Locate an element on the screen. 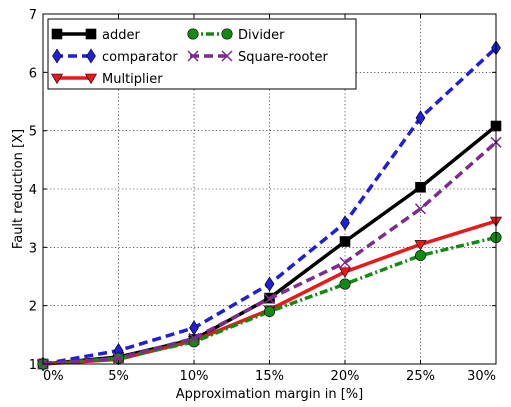 Image resolution: width=511 pixels, height=407 pixels. y-axis-title: Fault reduction [X] is located at coordinates (18, 189).